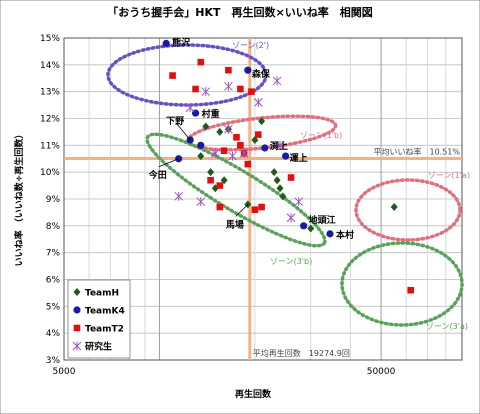 Image resolution: width=480 pixels, height=414 pixels. What do you see at coordinates (104, 330) in the screenshot?
I see `legend-label: TeamT2` at bounding box center [104, 330].